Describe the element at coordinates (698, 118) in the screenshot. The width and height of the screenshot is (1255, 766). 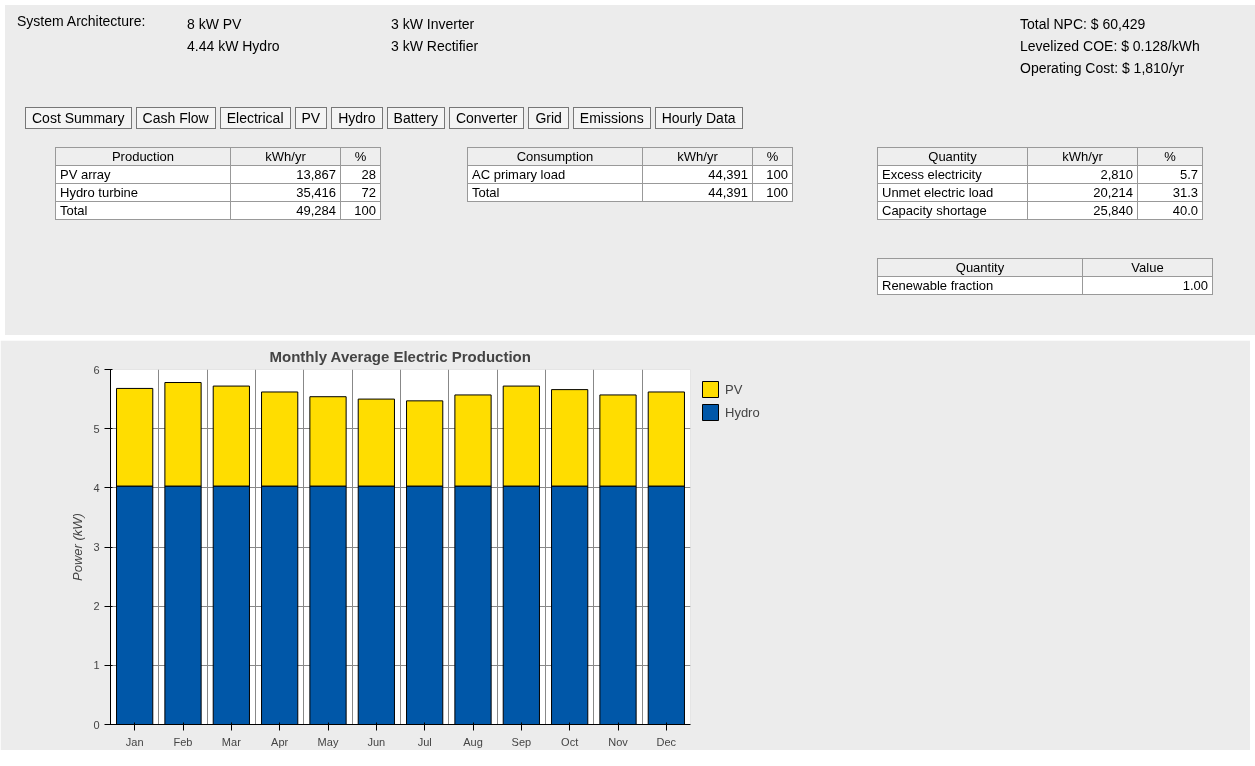
I see `text: Hourly Data` at that location.